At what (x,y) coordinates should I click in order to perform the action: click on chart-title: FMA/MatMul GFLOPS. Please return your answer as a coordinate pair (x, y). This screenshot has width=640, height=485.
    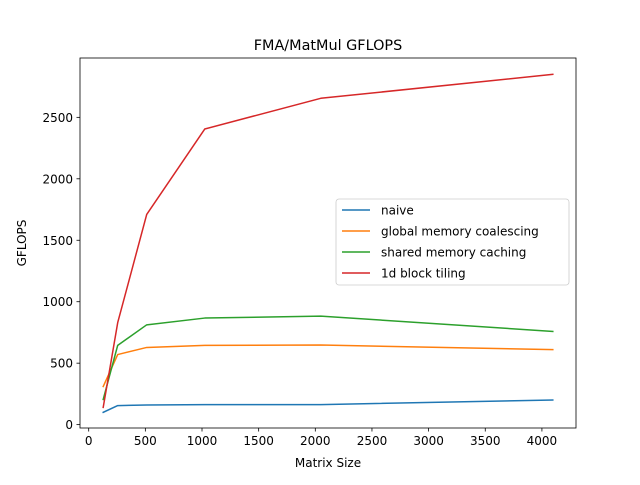
    Looking at the image, I should click on (328, 46).